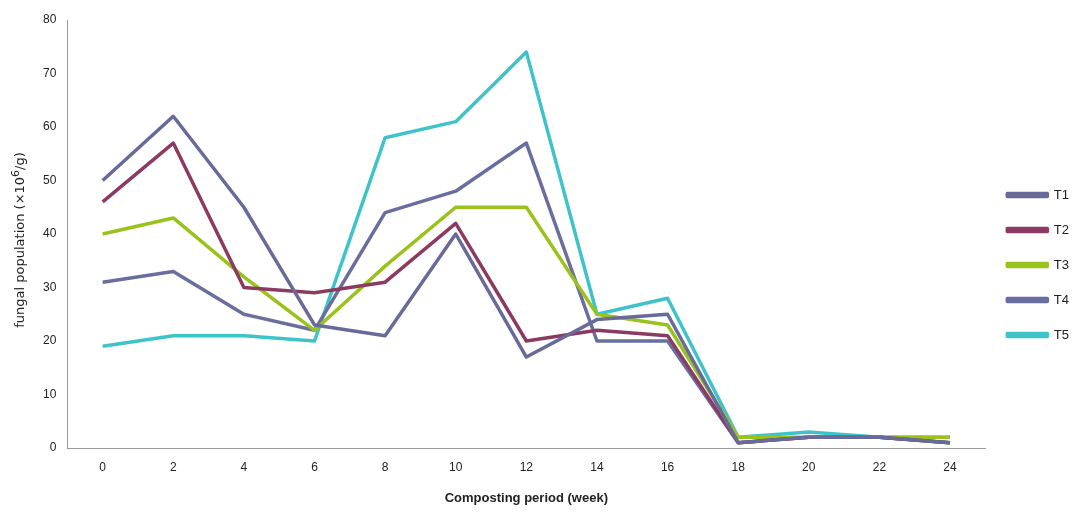  What do you see at coordinates (1061, 299) in the screenshot?
I see `legend-label: T4` at bounding box center [1061, 299].